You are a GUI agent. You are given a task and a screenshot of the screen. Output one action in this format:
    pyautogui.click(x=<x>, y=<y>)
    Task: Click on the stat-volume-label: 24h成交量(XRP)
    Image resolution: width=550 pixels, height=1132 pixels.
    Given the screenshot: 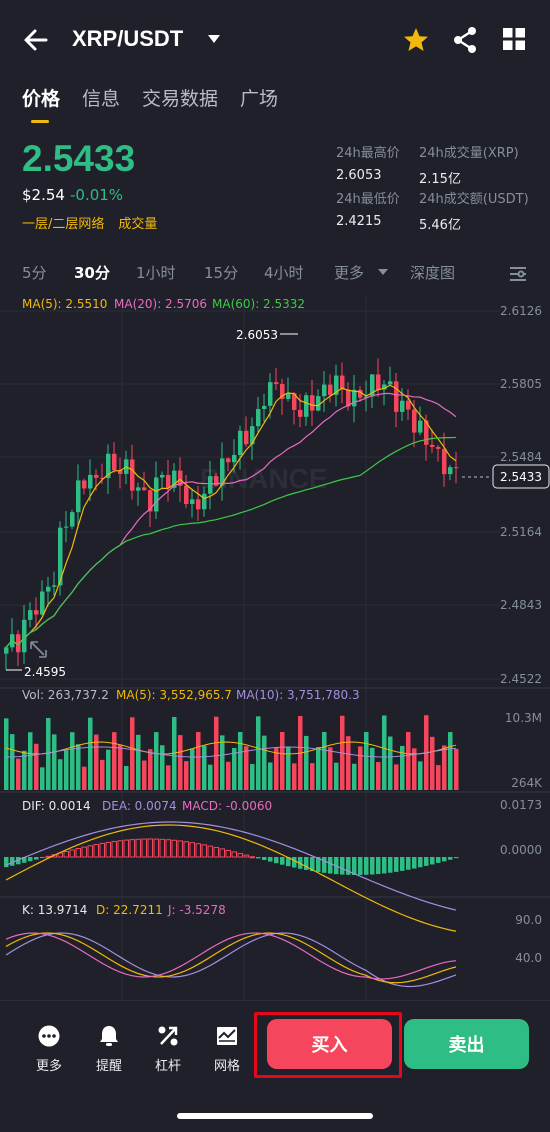 What is the action you would take?
    pyautogui.click(x=469, y=153)
    